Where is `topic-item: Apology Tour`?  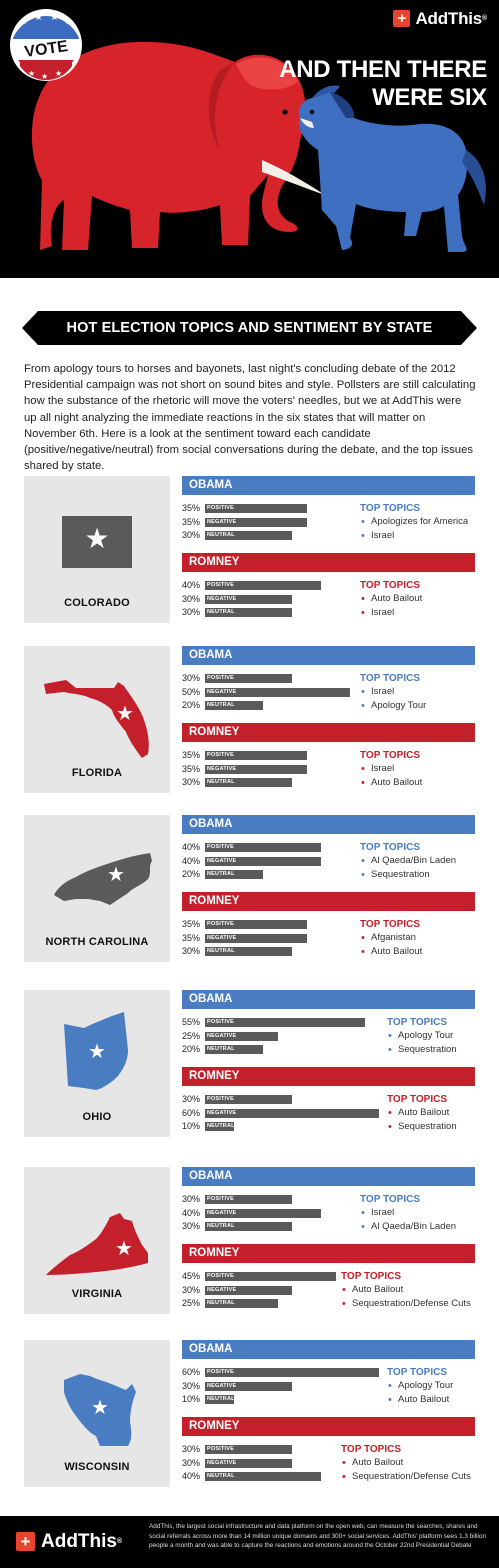
topic-item: Apology Tour is located at coordinates (443, 1386).